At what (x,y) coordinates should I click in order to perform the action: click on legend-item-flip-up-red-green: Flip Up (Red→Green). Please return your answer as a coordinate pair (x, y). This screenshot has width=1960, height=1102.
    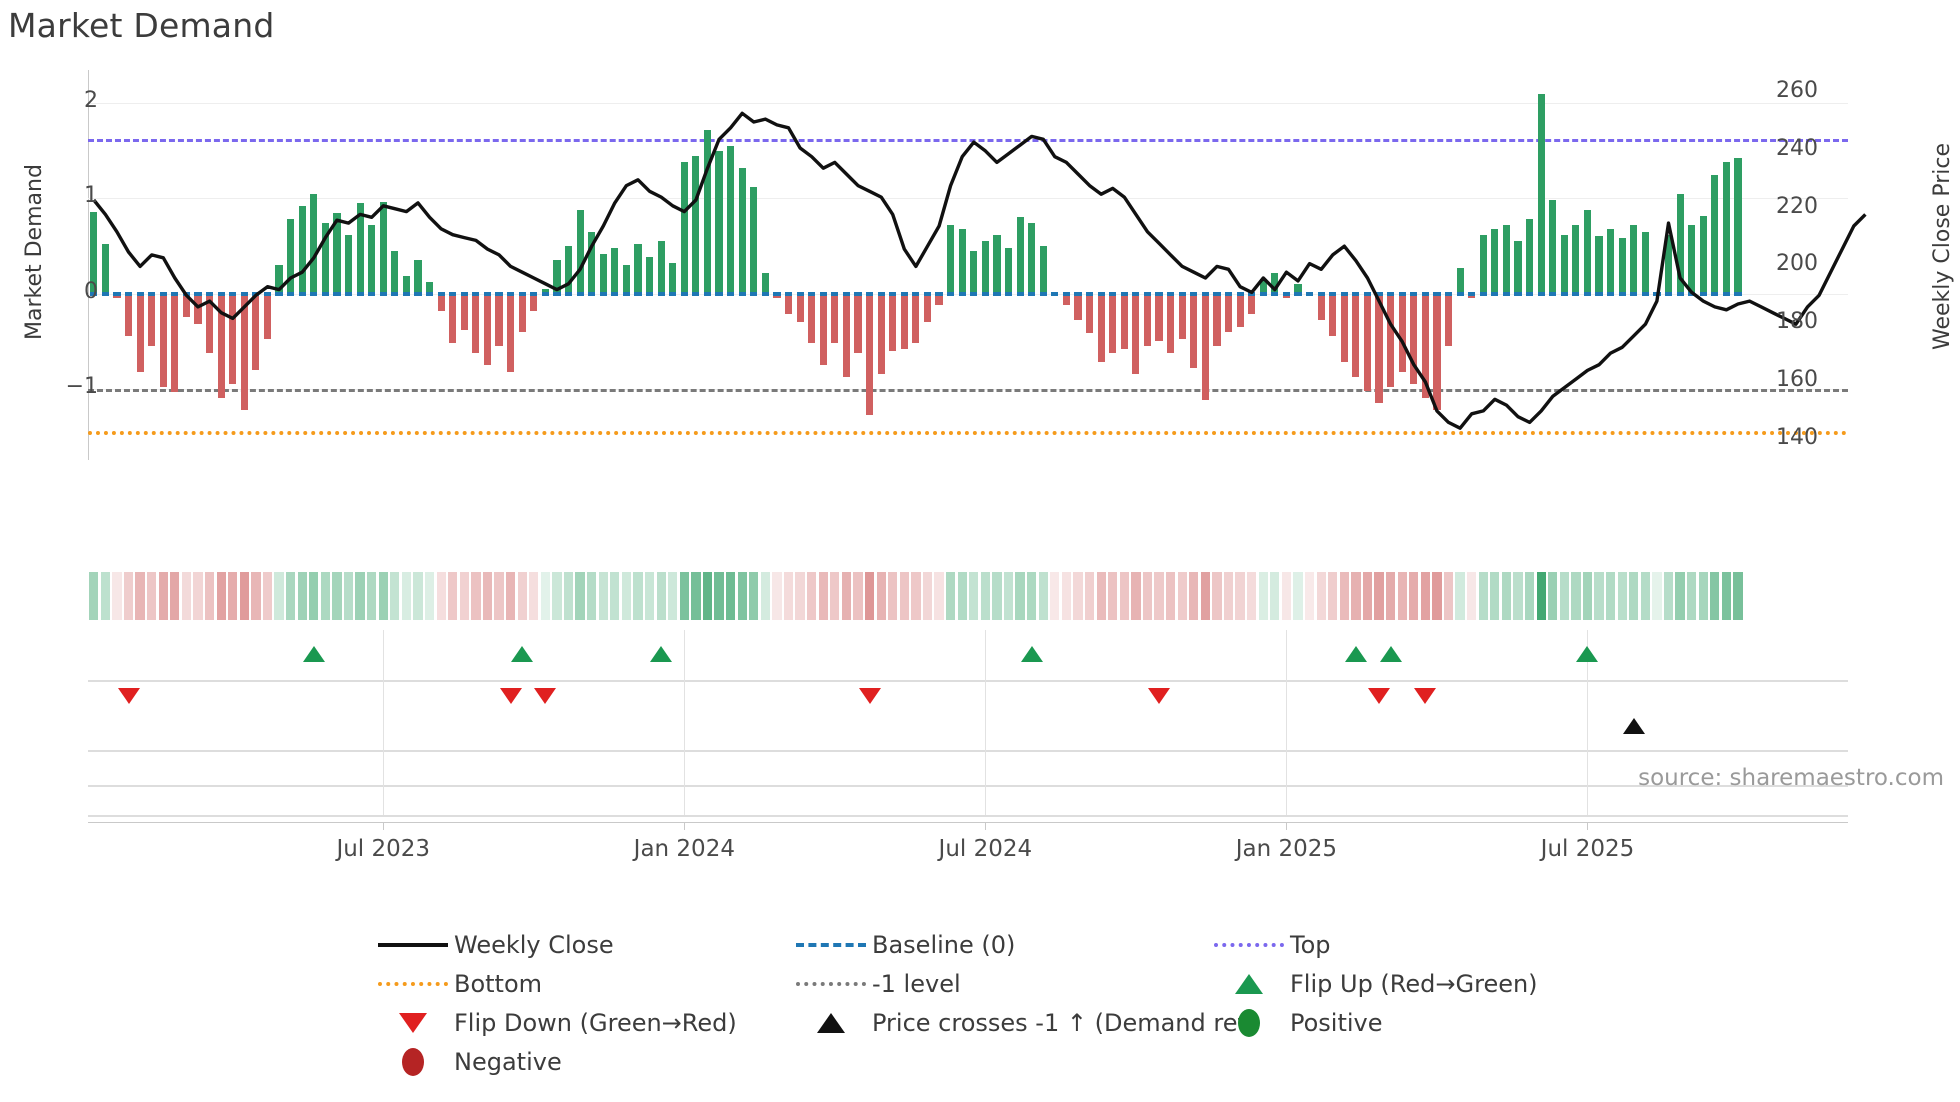
    Looking at the image, I should click on (1410, 983).